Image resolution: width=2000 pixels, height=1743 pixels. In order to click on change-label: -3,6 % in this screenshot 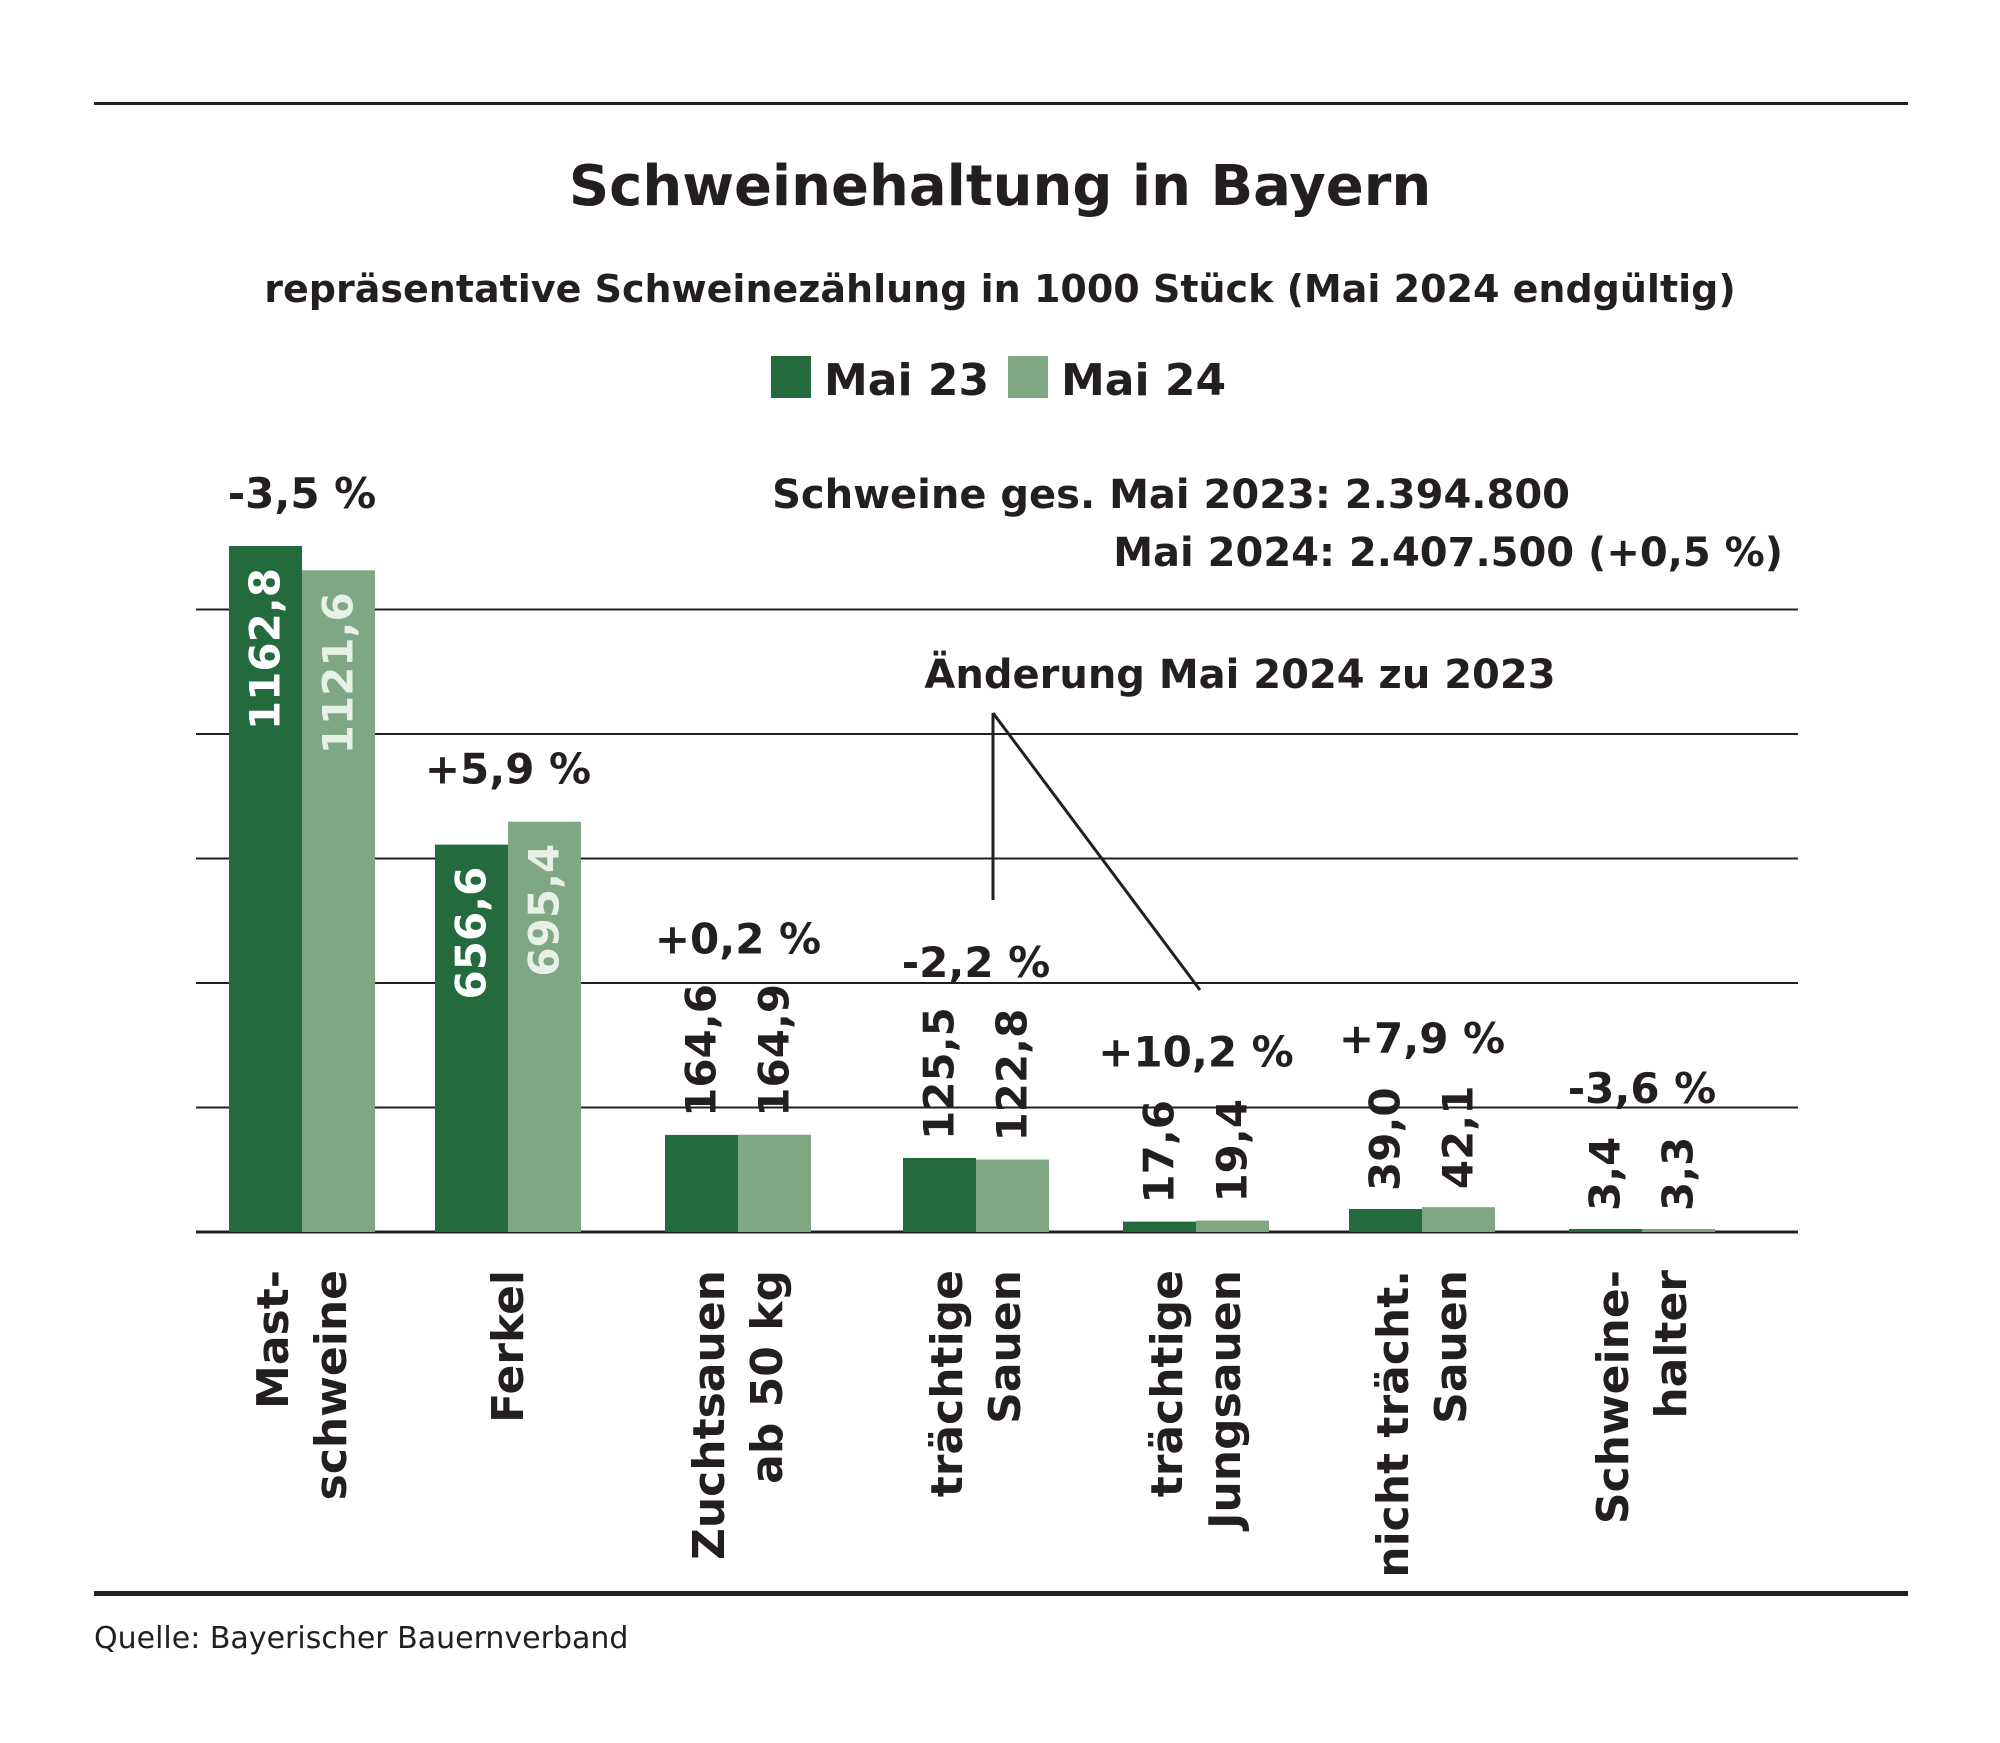, I will do `click(1642, 1088)`.